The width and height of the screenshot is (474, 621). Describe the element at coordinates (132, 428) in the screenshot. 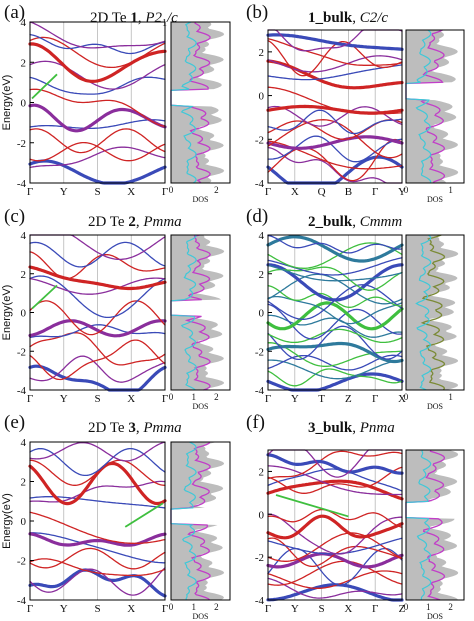

I see `title-structure-id: 3` at that location.